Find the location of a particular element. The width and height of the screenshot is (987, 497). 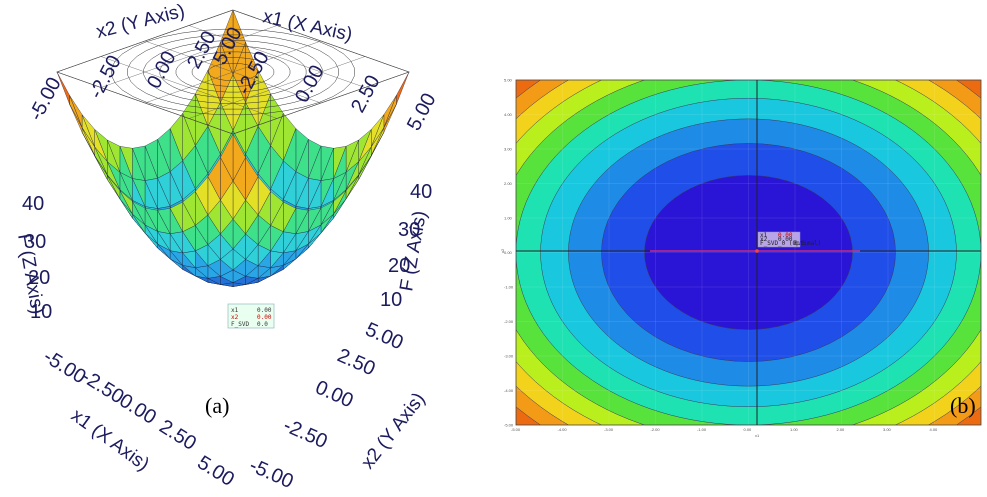

contour-tooltip-key-0: x1 is located at coordinates (764, 235).